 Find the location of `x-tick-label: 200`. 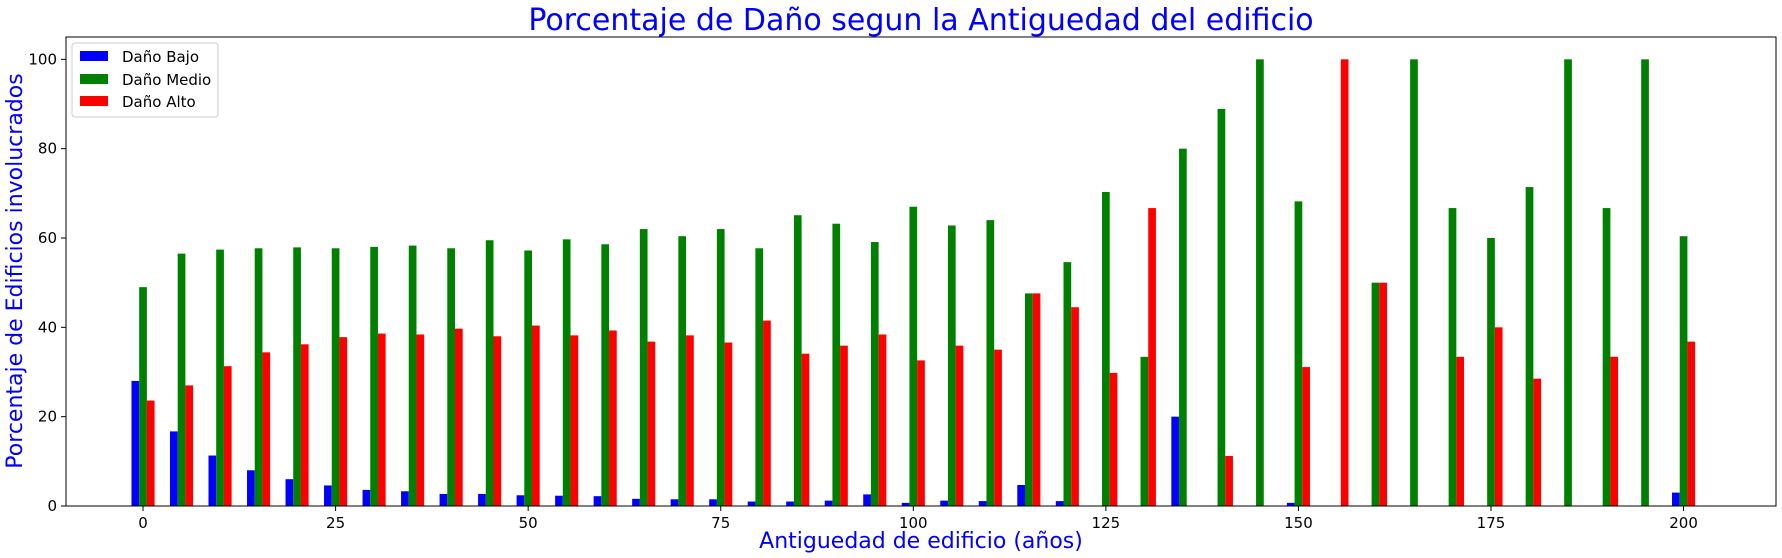

x-tick-label: 200 is located at coordinates (1683, 523).